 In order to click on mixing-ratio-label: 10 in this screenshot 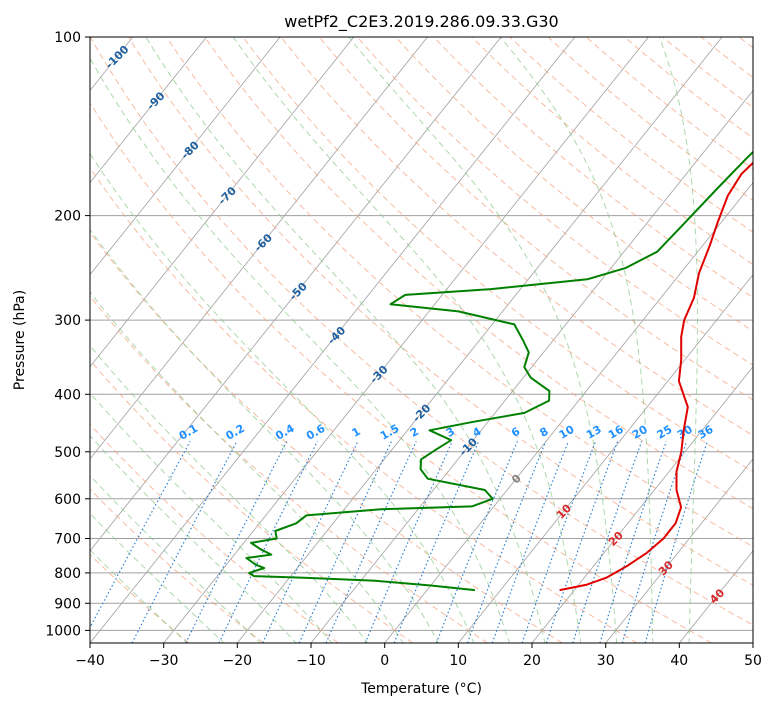, I will do `click(567, 432)`.